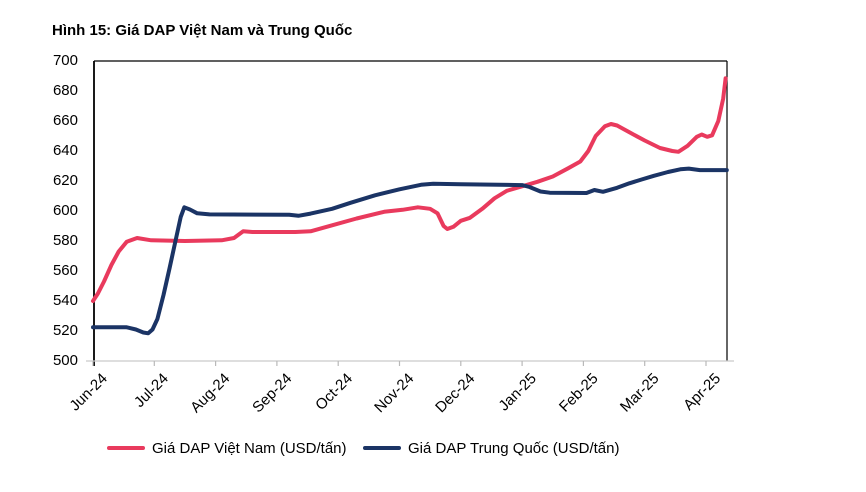  I want to click on legend-item-china: Giá DAP Trung Quốc (USD/tấn), so click(491, 448).